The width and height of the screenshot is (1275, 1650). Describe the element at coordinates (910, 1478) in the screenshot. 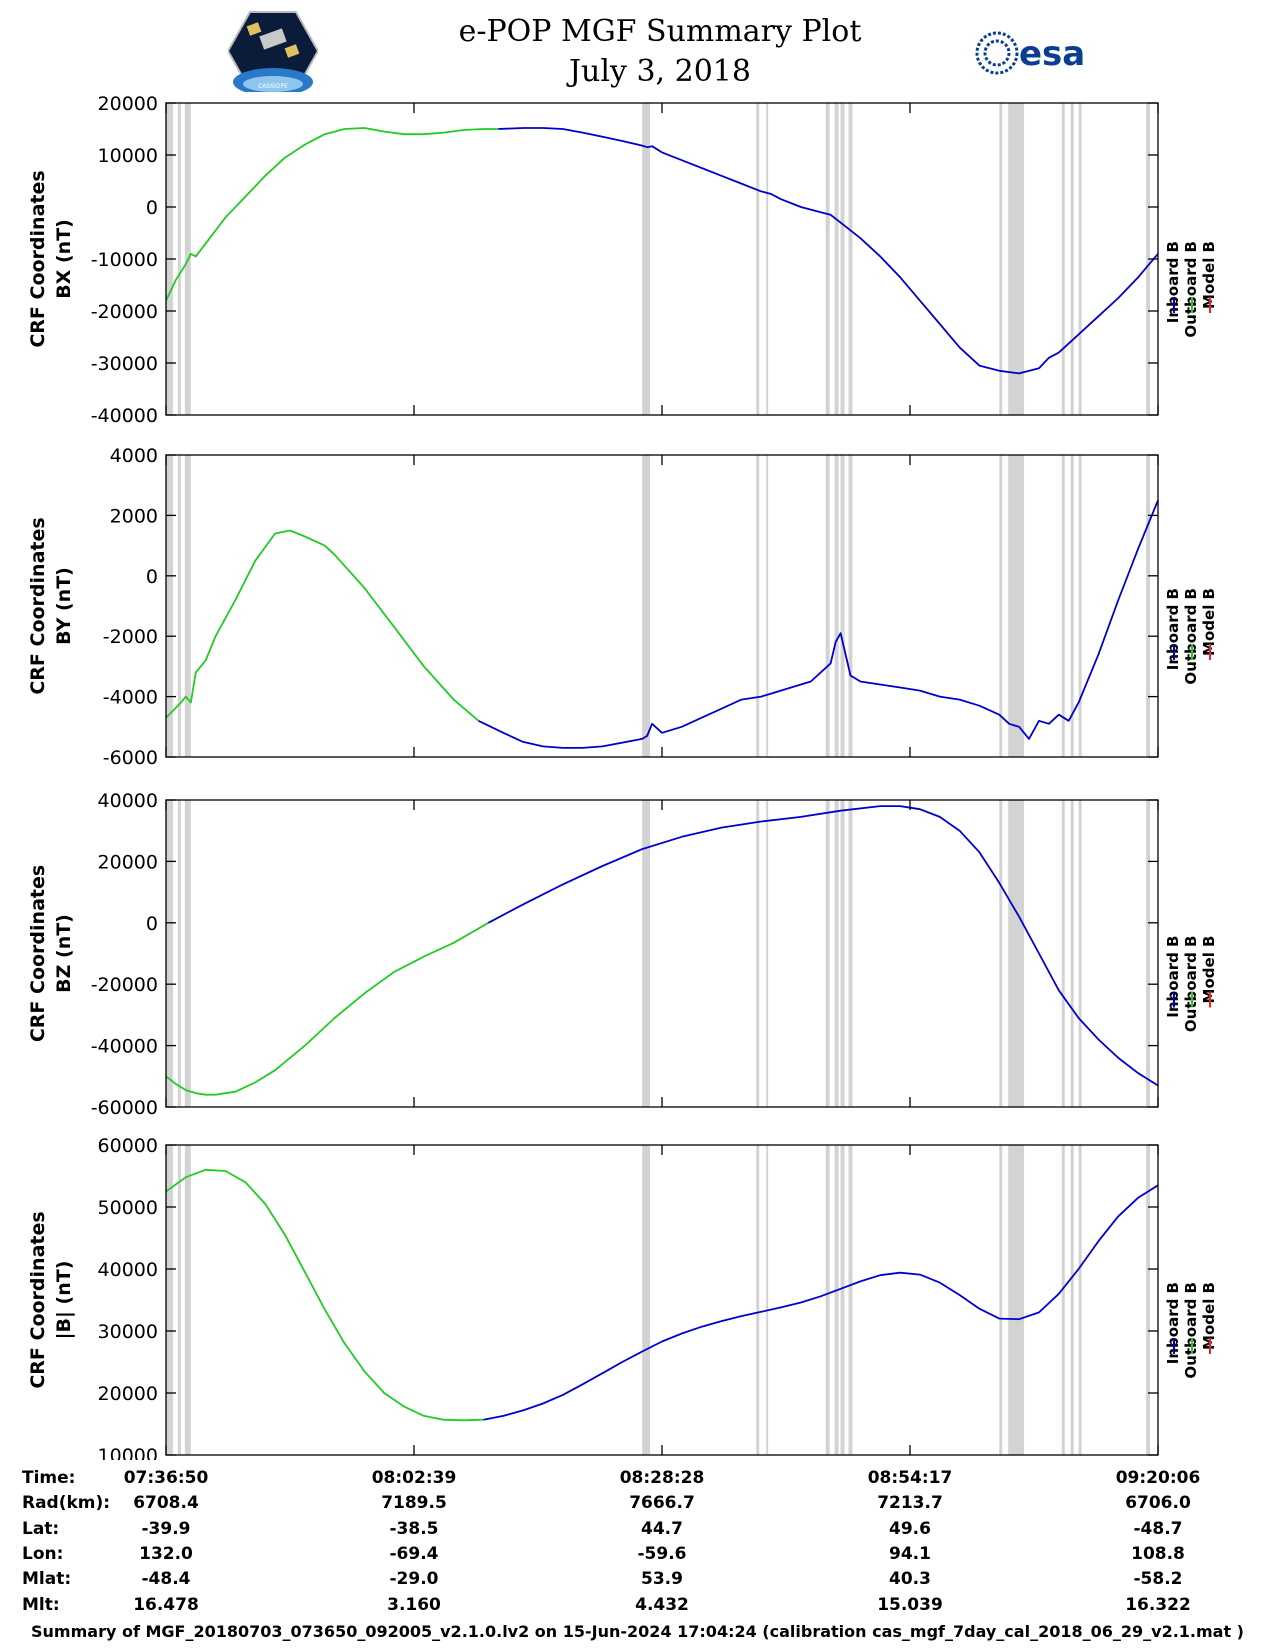

I see `info-cell: 08:54:17` at that location.